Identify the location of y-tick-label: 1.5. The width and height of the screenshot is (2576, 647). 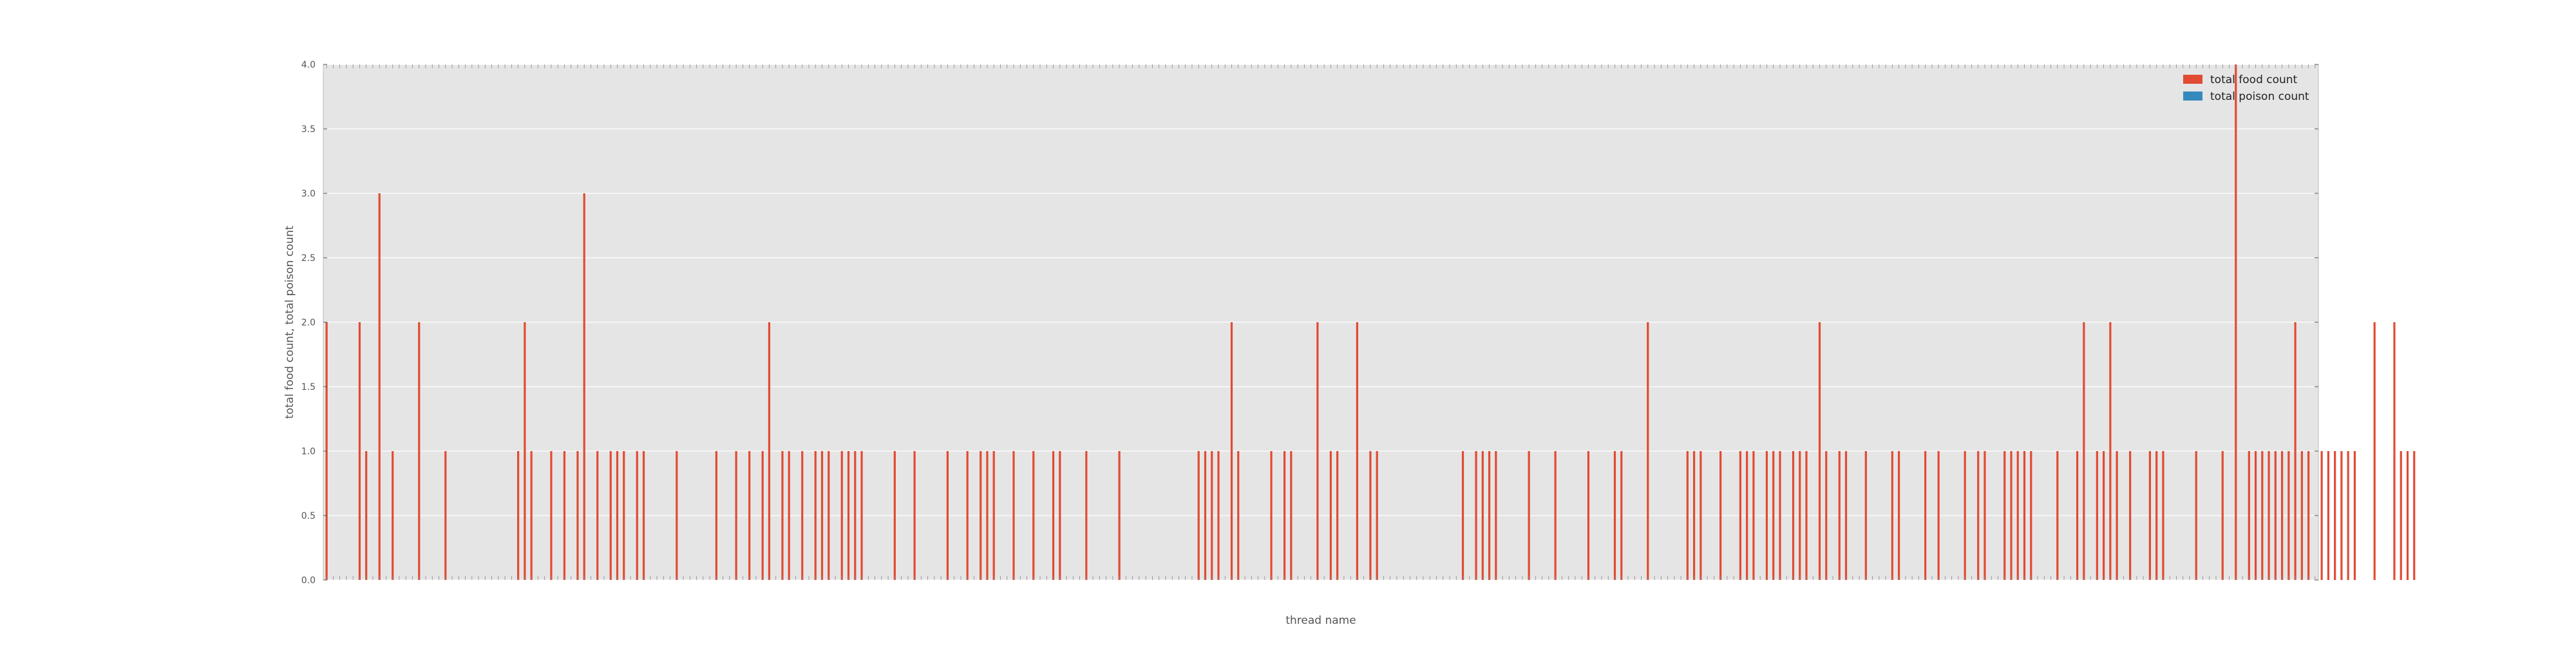
(309, 387).